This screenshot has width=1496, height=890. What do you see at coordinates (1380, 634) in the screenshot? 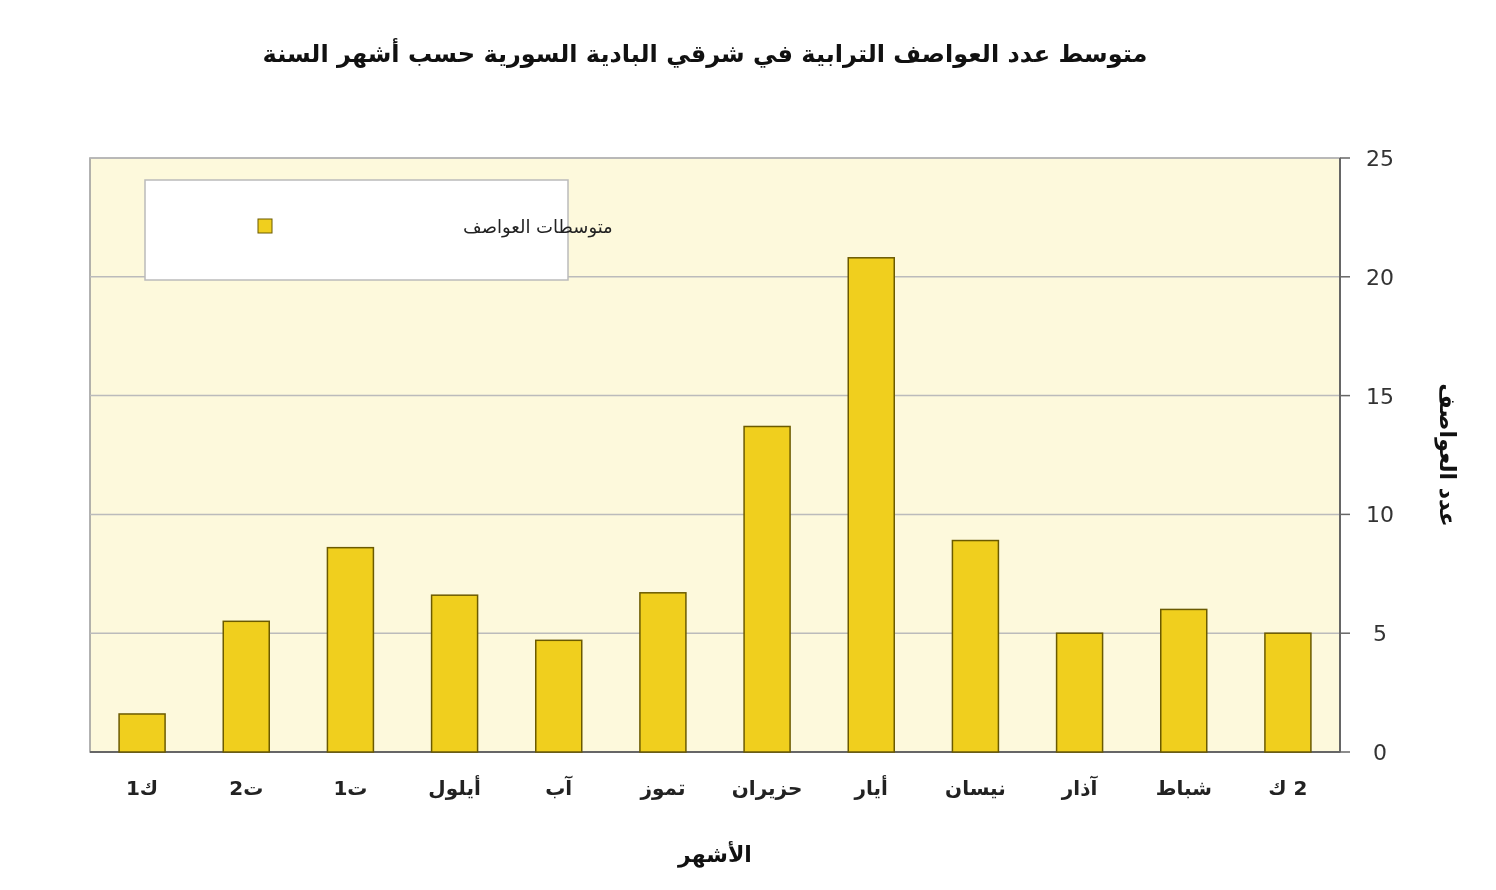
I see `ytick: 5` at bounding box center [1380, 634].